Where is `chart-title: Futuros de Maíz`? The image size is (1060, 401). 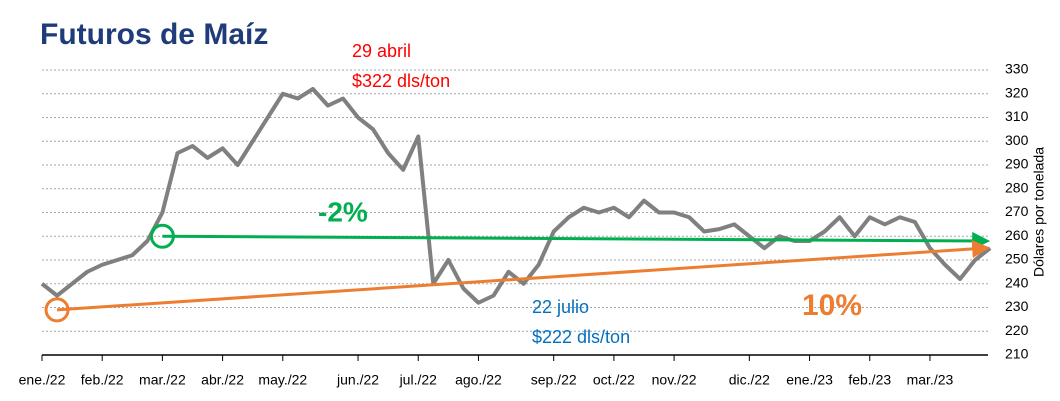
chart-title: Futuros de Maíz is located at coordinates (154, 34).